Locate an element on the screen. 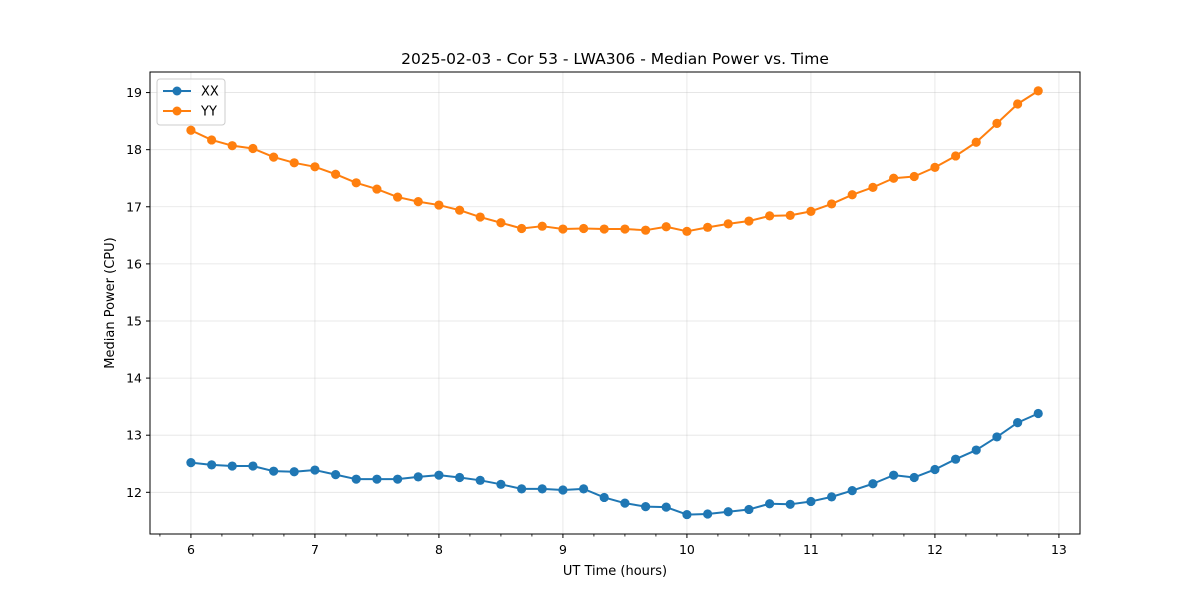  x-axis-ticks: 6 7 8 9 10 11 12 13 is located at coordinates (613, 545).